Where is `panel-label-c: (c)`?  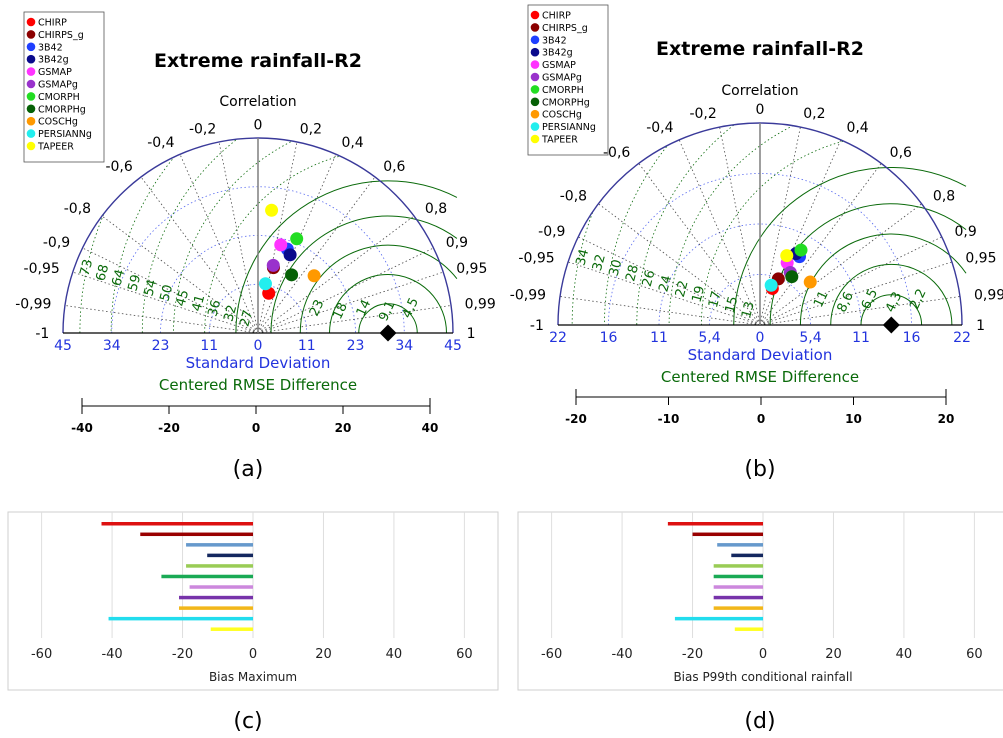 panel-label-c: (c) is located at coordinates (247, 721).